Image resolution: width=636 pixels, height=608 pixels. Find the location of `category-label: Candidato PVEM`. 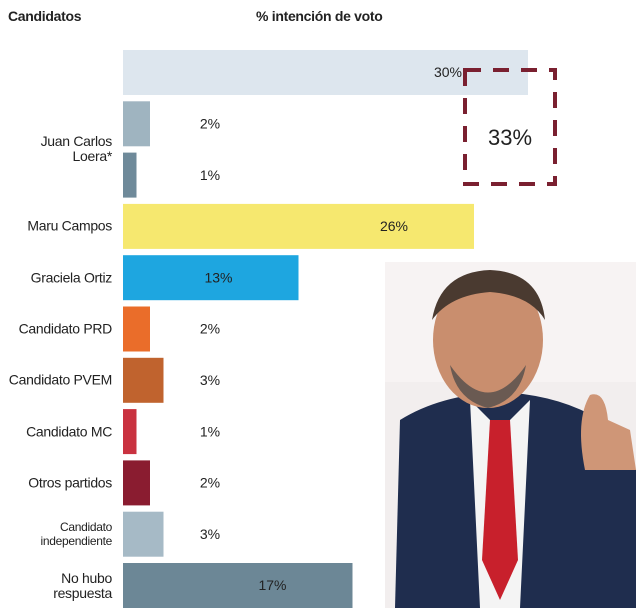

category-label: Candidato PVEM is located at coordinates (60, 379).